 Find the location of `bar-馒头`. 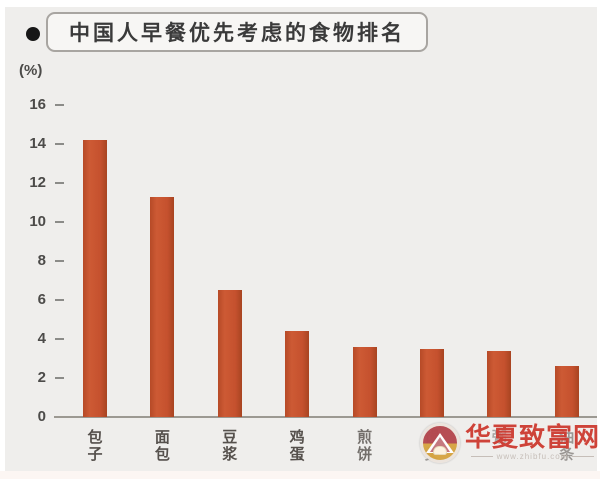

bar-馒头 is located at coordinates (432, 383).